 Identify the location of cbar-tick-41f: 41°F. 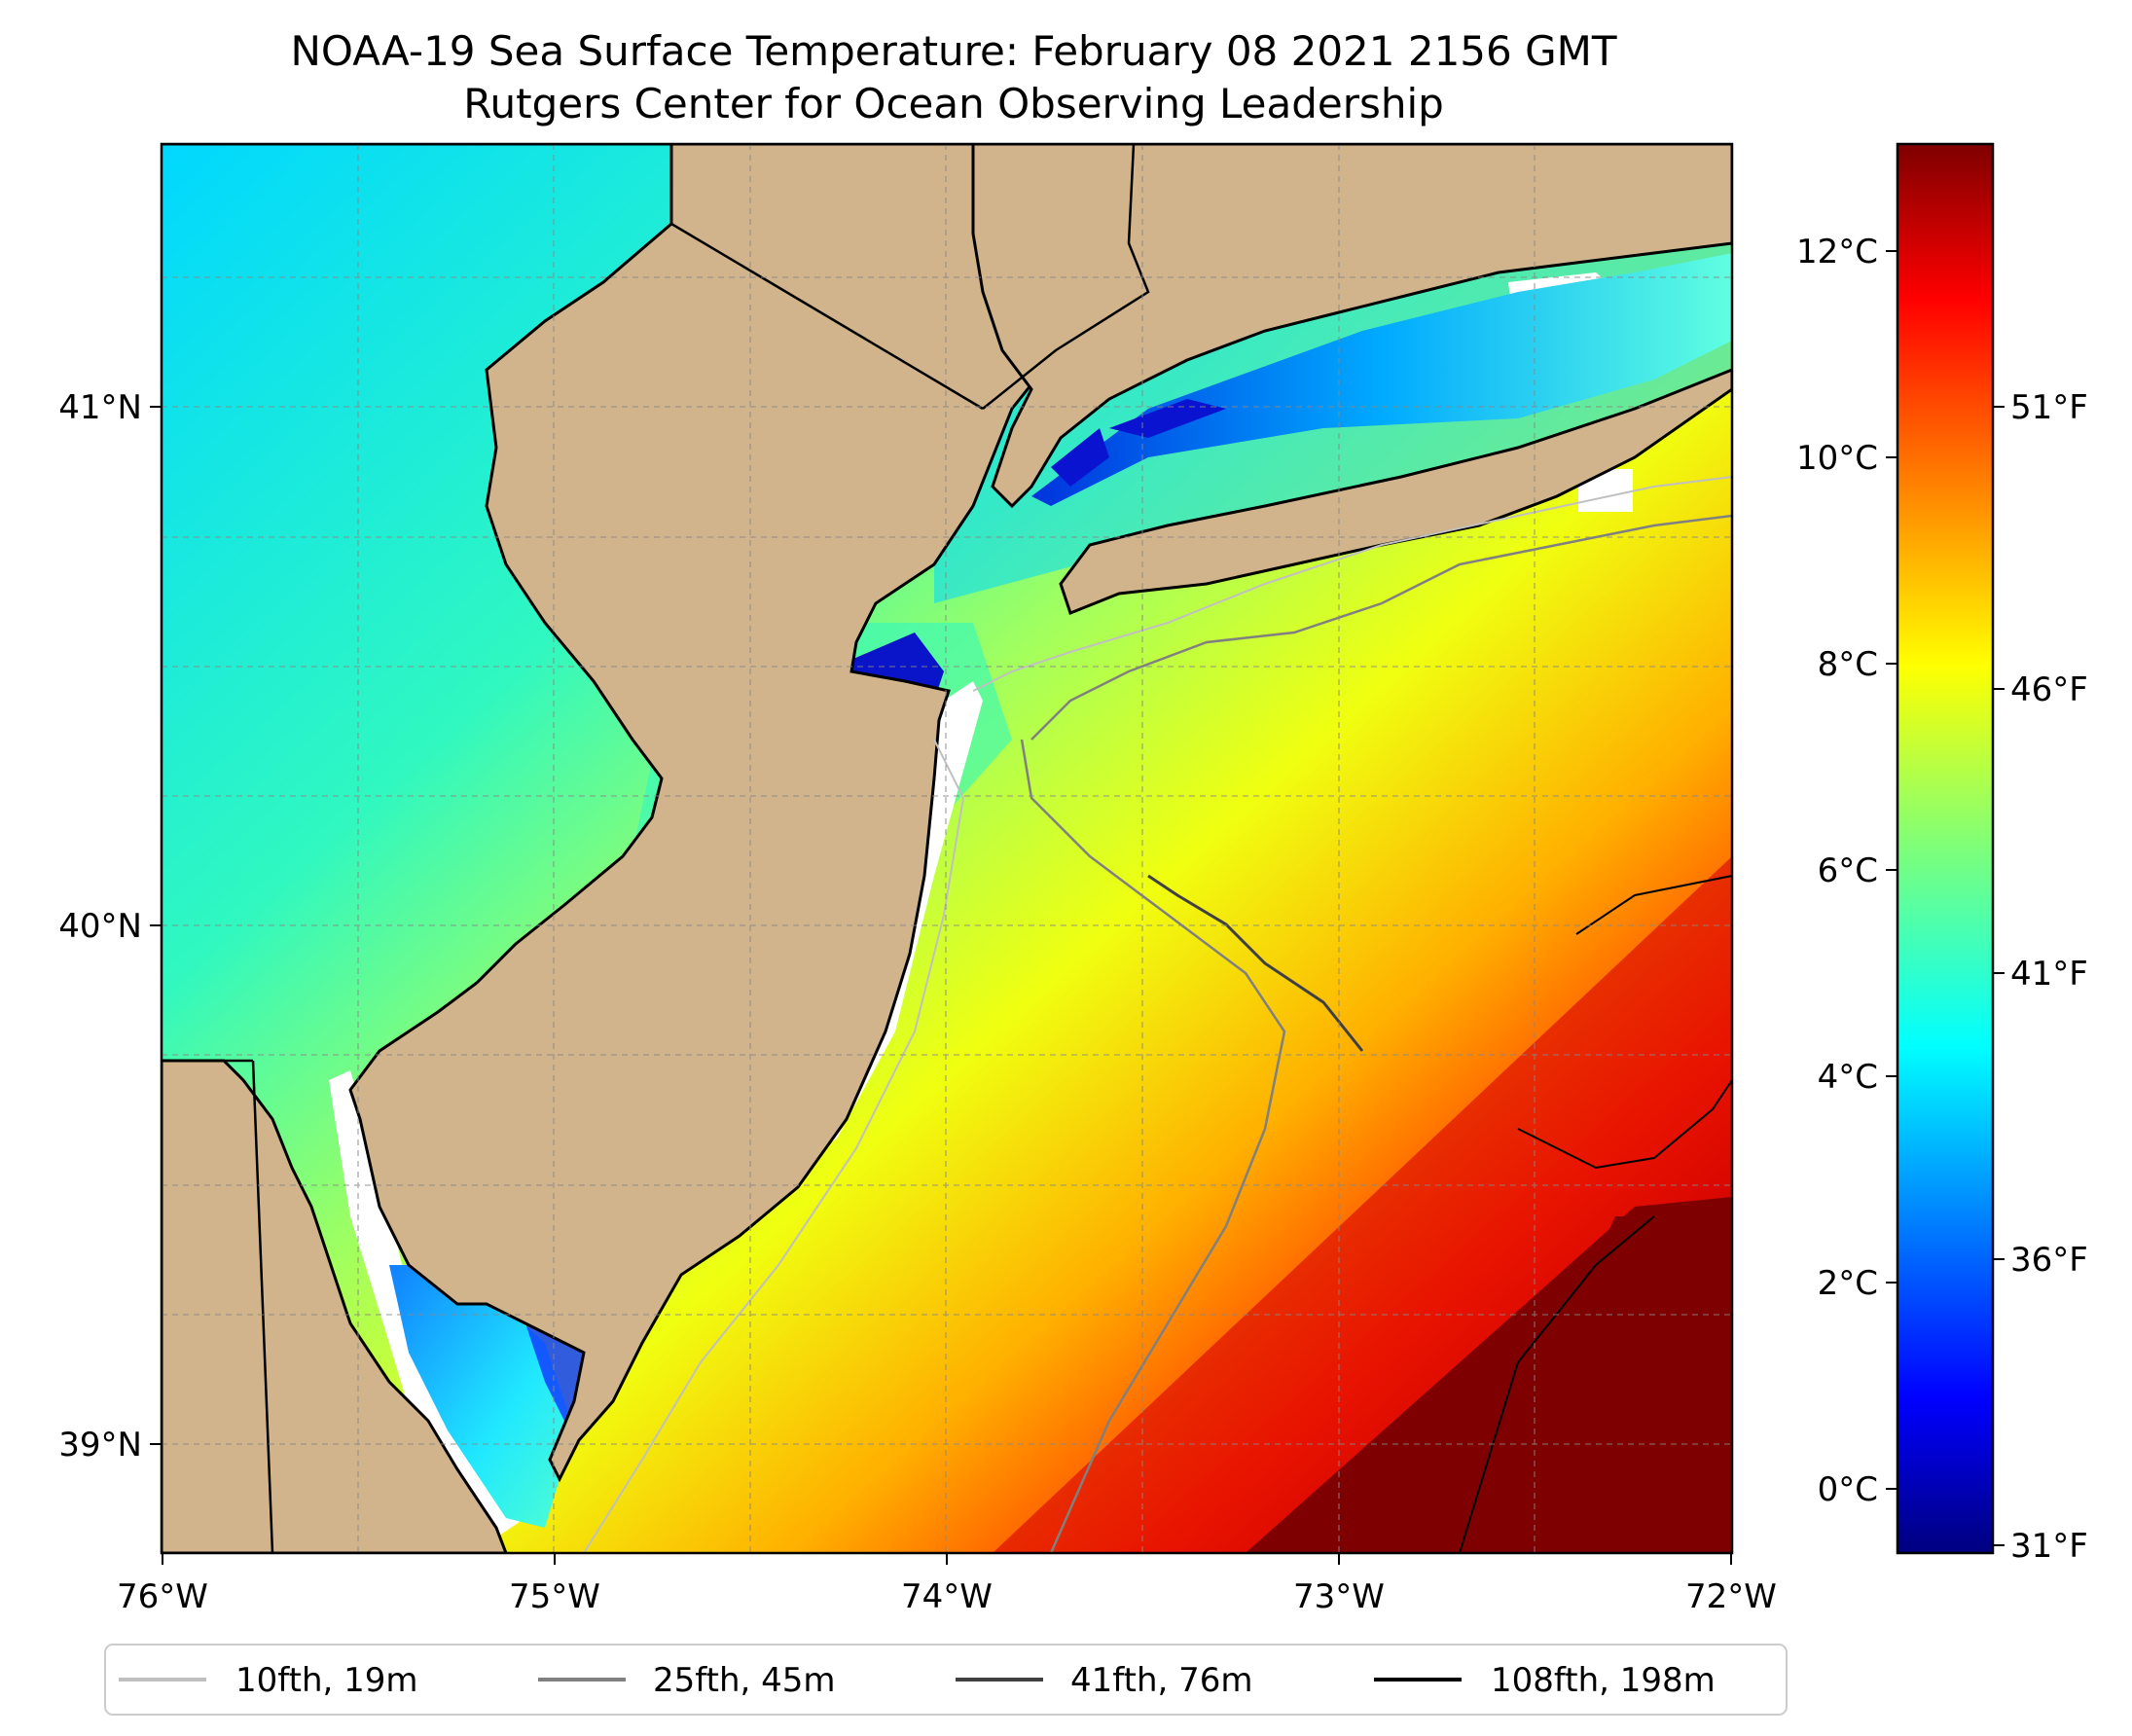
(2049, 975).